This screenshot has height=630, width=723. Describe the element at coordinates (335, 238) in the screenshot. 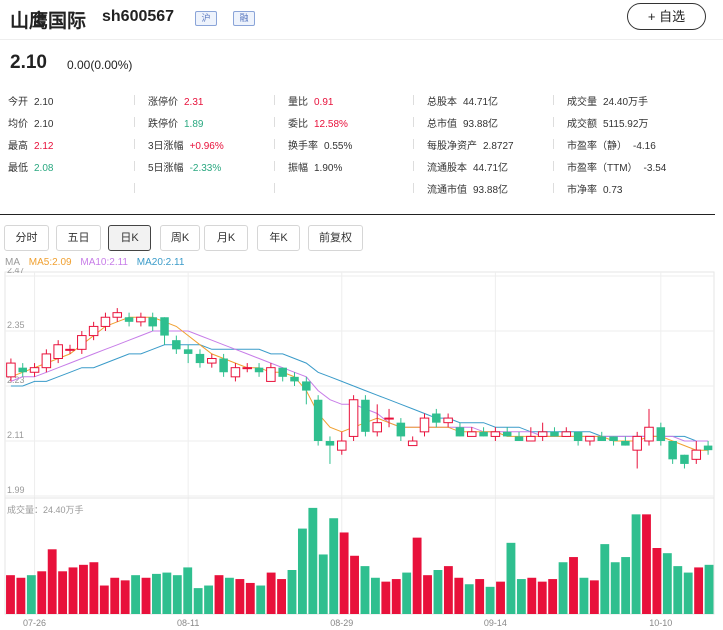

I see `tab-6: 前复权` at that location.